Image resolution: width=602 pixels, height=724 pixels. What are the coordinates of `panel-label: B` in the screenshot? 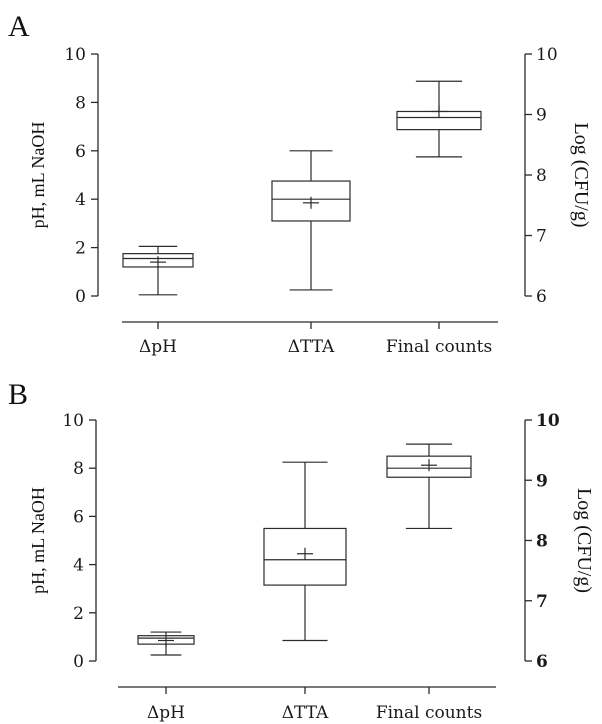 It's located at (18, 394).